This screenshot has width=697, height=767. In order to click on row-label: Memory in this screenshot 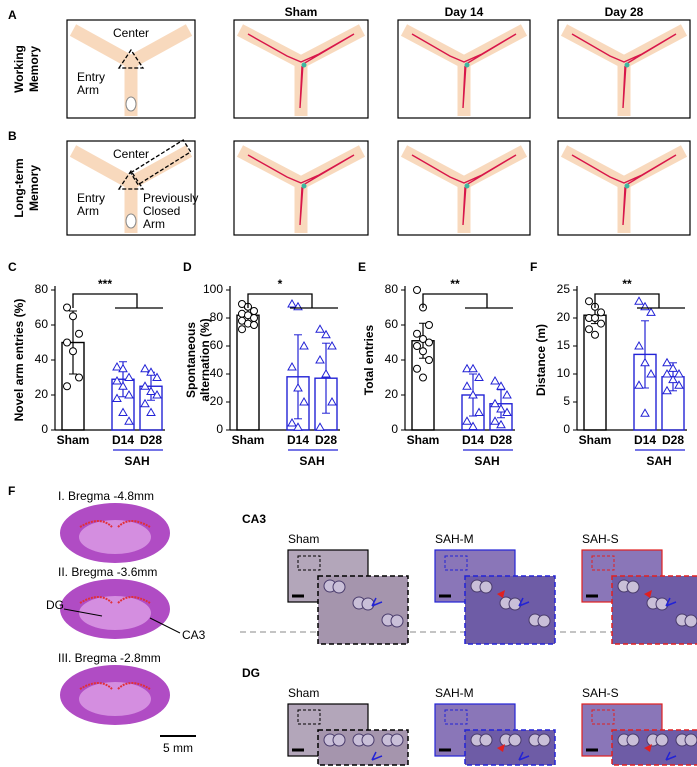, I will do `click(34, 188)`.